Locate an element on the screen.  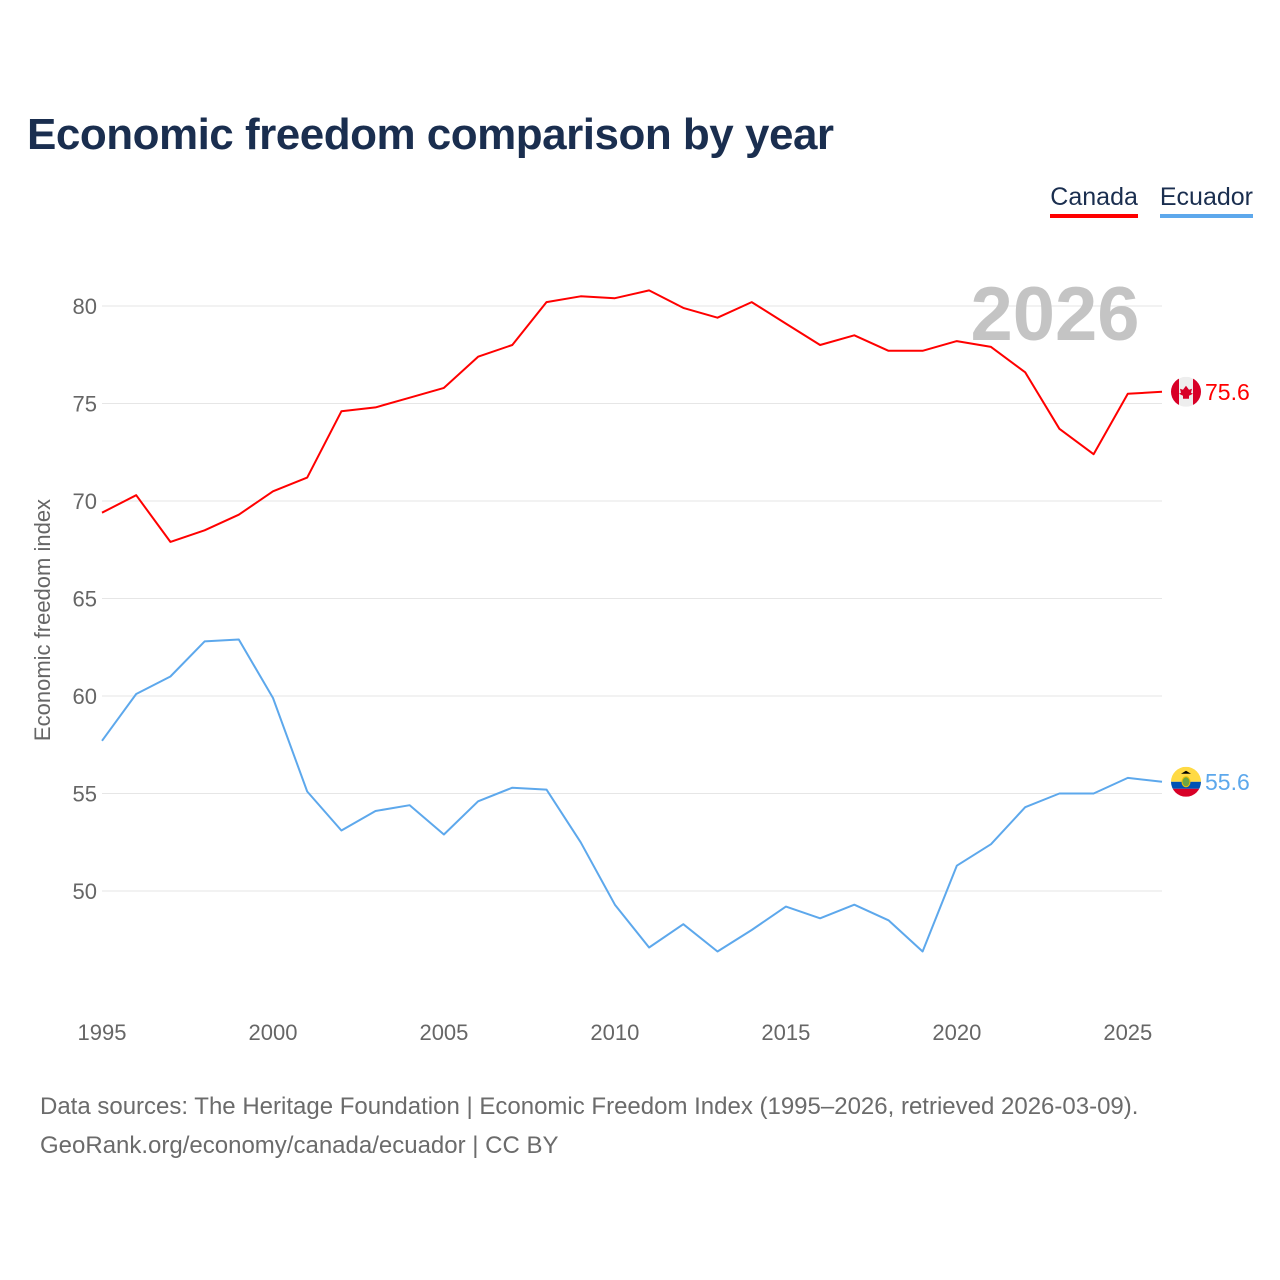
flag-yellow is located at coordinates (1186, 774).